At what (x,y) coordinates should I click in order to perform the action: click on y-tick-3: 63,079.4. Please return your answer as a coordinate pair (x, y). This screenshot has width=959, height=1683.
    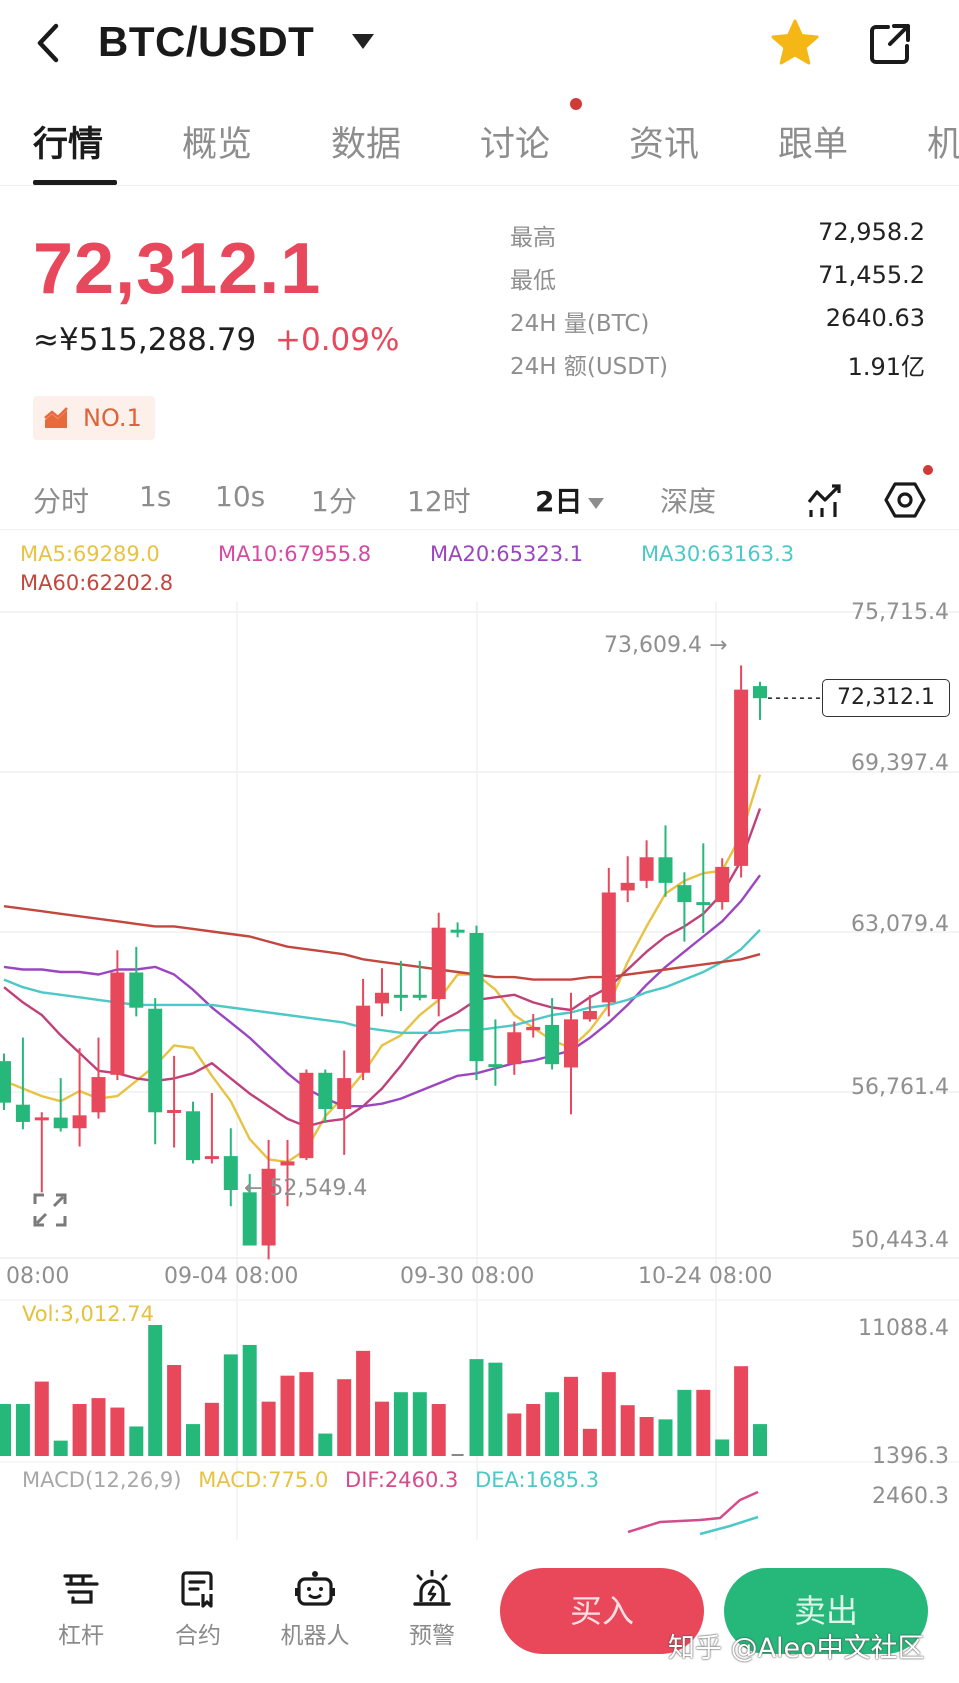
    Looking at the image, I should click on (900, 924).